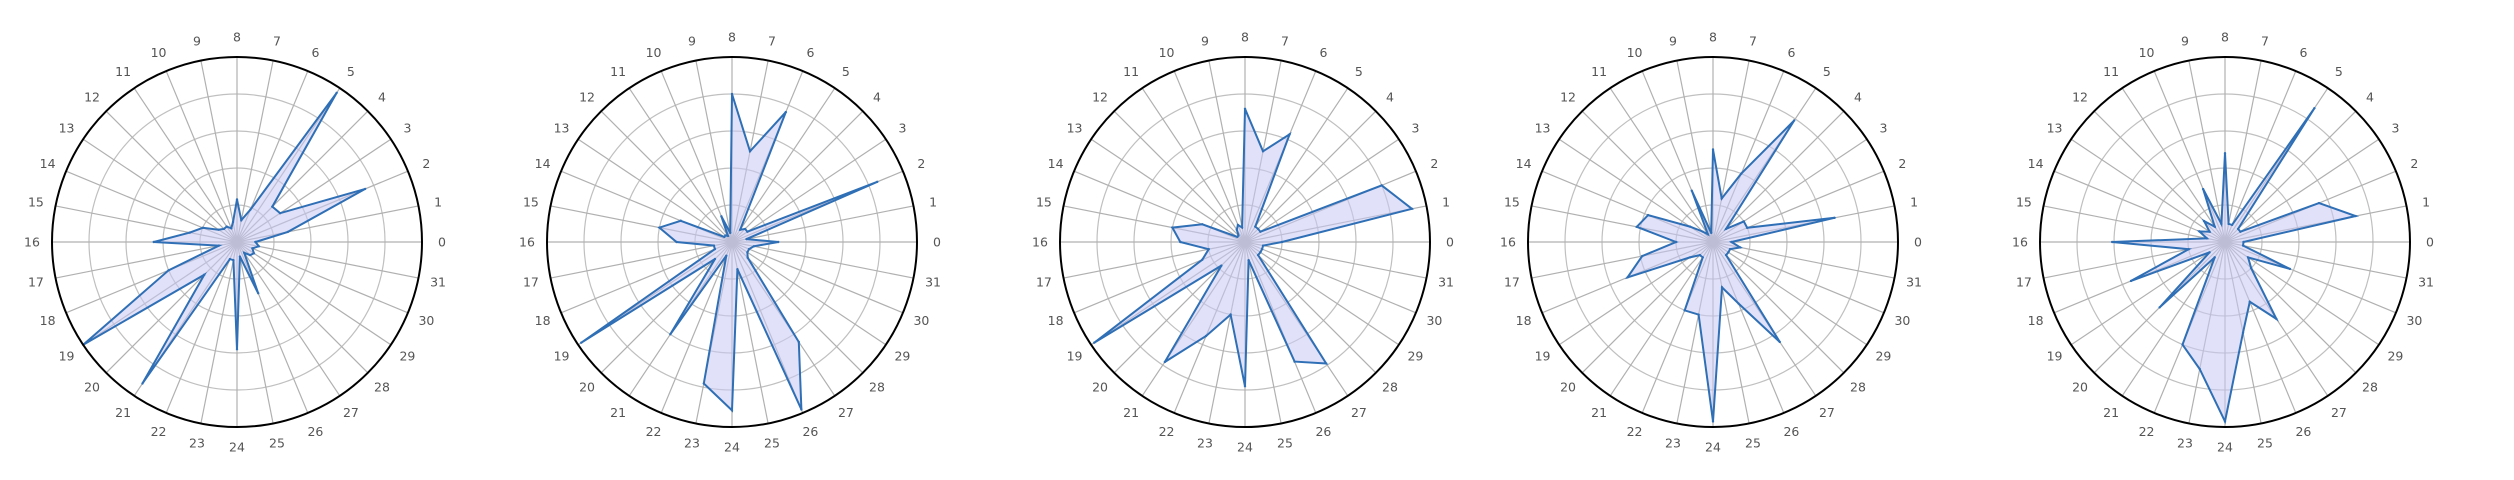 The height and width of the screenshot is (480, 2514). What do you see at coordinates (2185, 40) in the screenshot?
I see `tick-label: 9` at bounding box center [2185, 40].